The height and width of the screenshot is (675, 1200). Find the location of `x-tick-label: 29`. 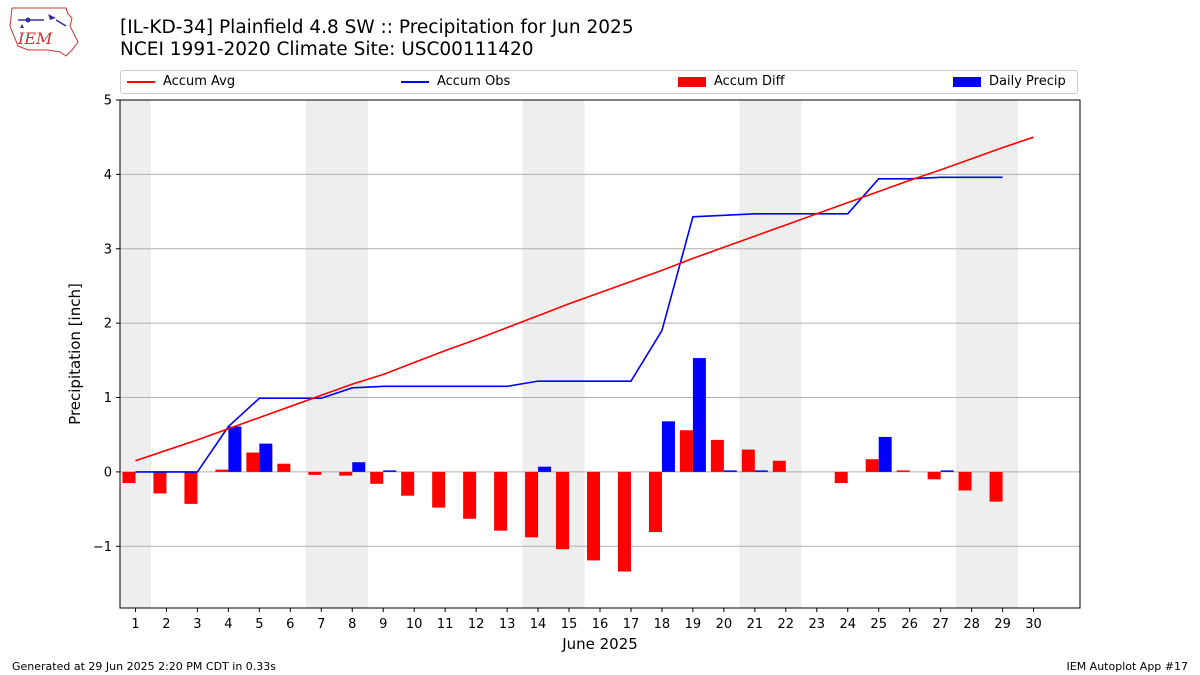

x-tick-label: 29 is located at coordinates (1002, 624).